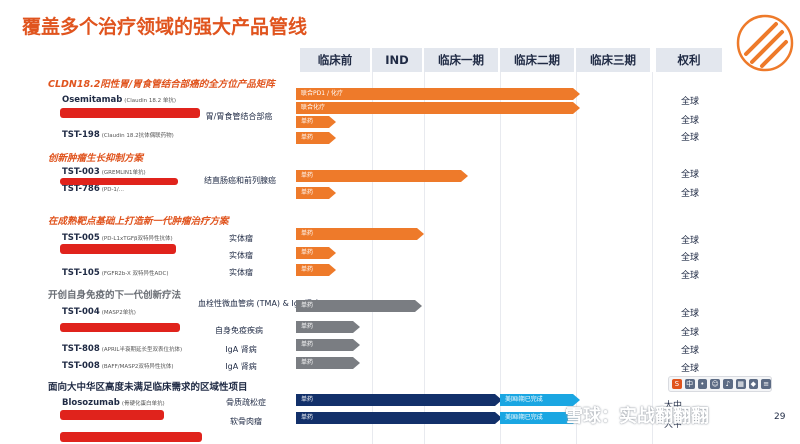 The width and height of the screenshot is (800, 444). Describe the element at coordinates (316, 138) in the screenshot. I see `pipeline-bar-tst198: 单药` at that location.